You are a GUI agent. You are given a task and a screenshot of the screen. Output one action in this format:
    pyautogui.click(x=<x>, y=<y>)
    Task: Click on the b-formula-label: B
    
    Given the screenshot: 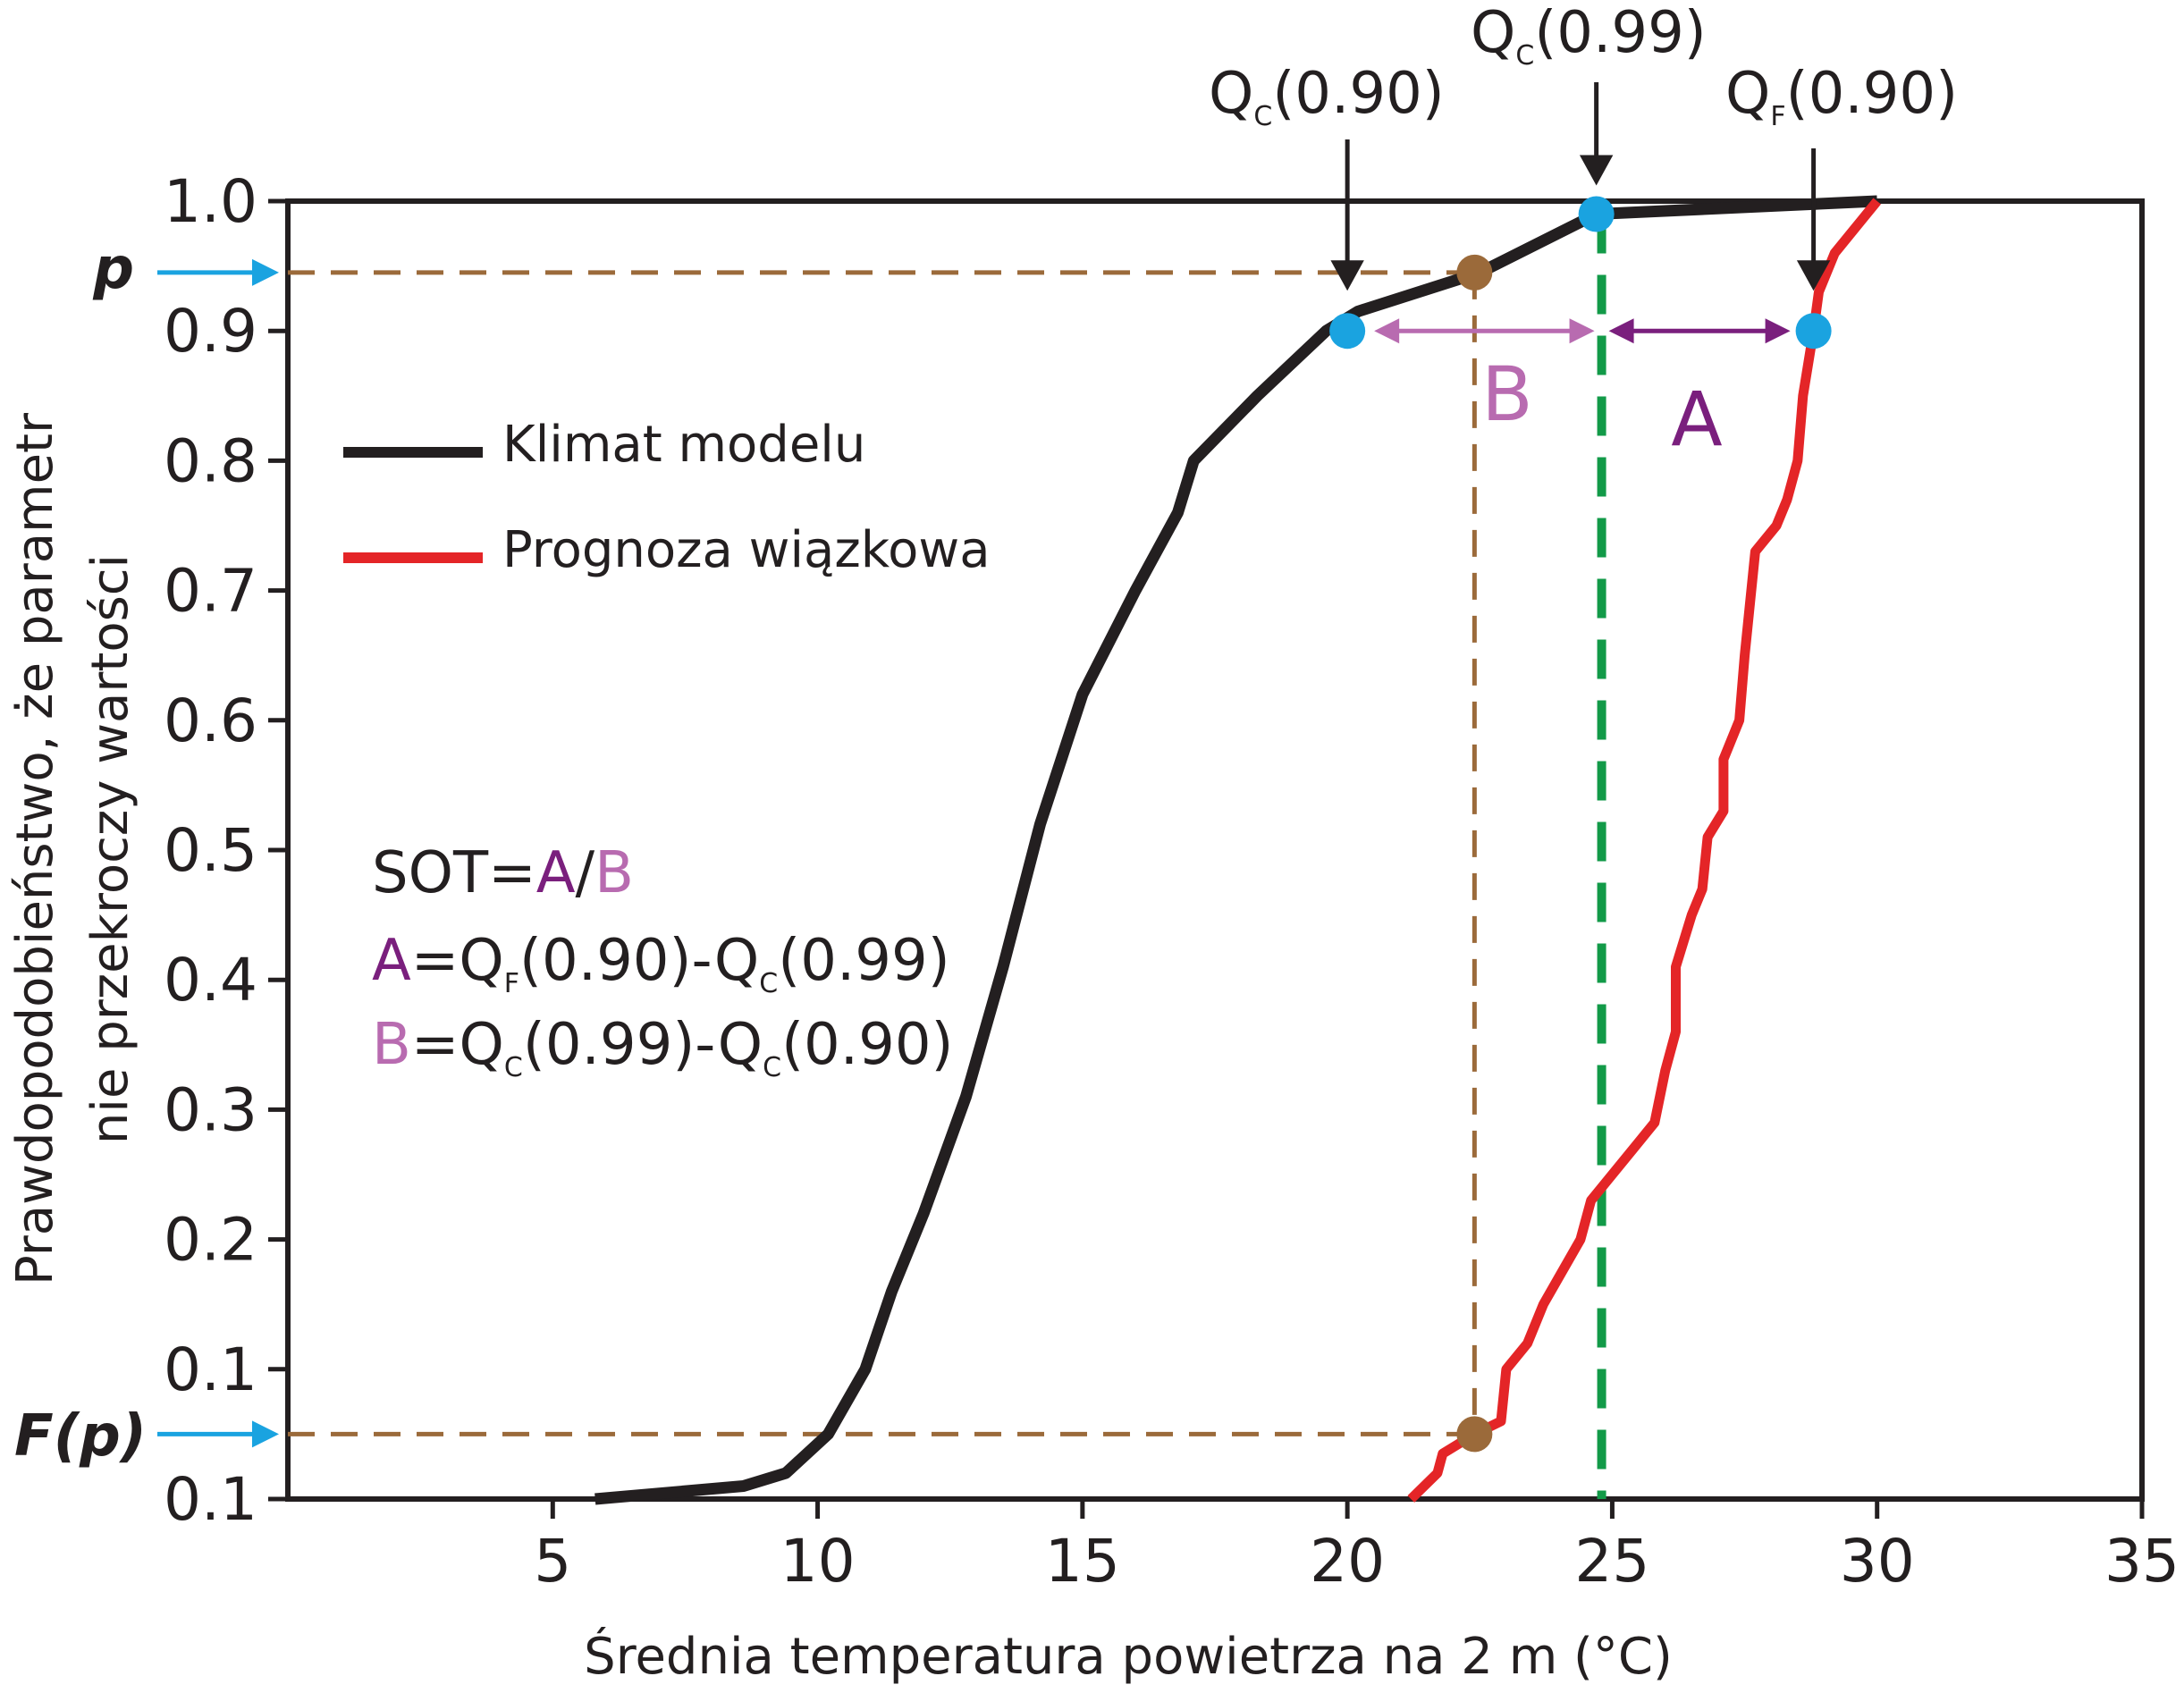 What is the action you would take?
    pyautogui.click(x=391, y=1045)
    